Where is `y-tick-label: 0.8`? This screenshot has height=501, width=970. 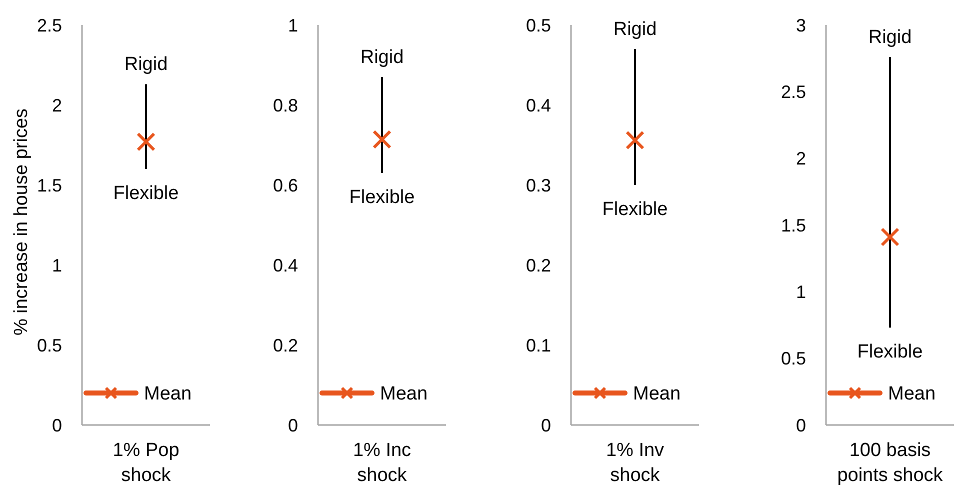 y-tick-label: 0.8 is located at coordinates (285, 105).